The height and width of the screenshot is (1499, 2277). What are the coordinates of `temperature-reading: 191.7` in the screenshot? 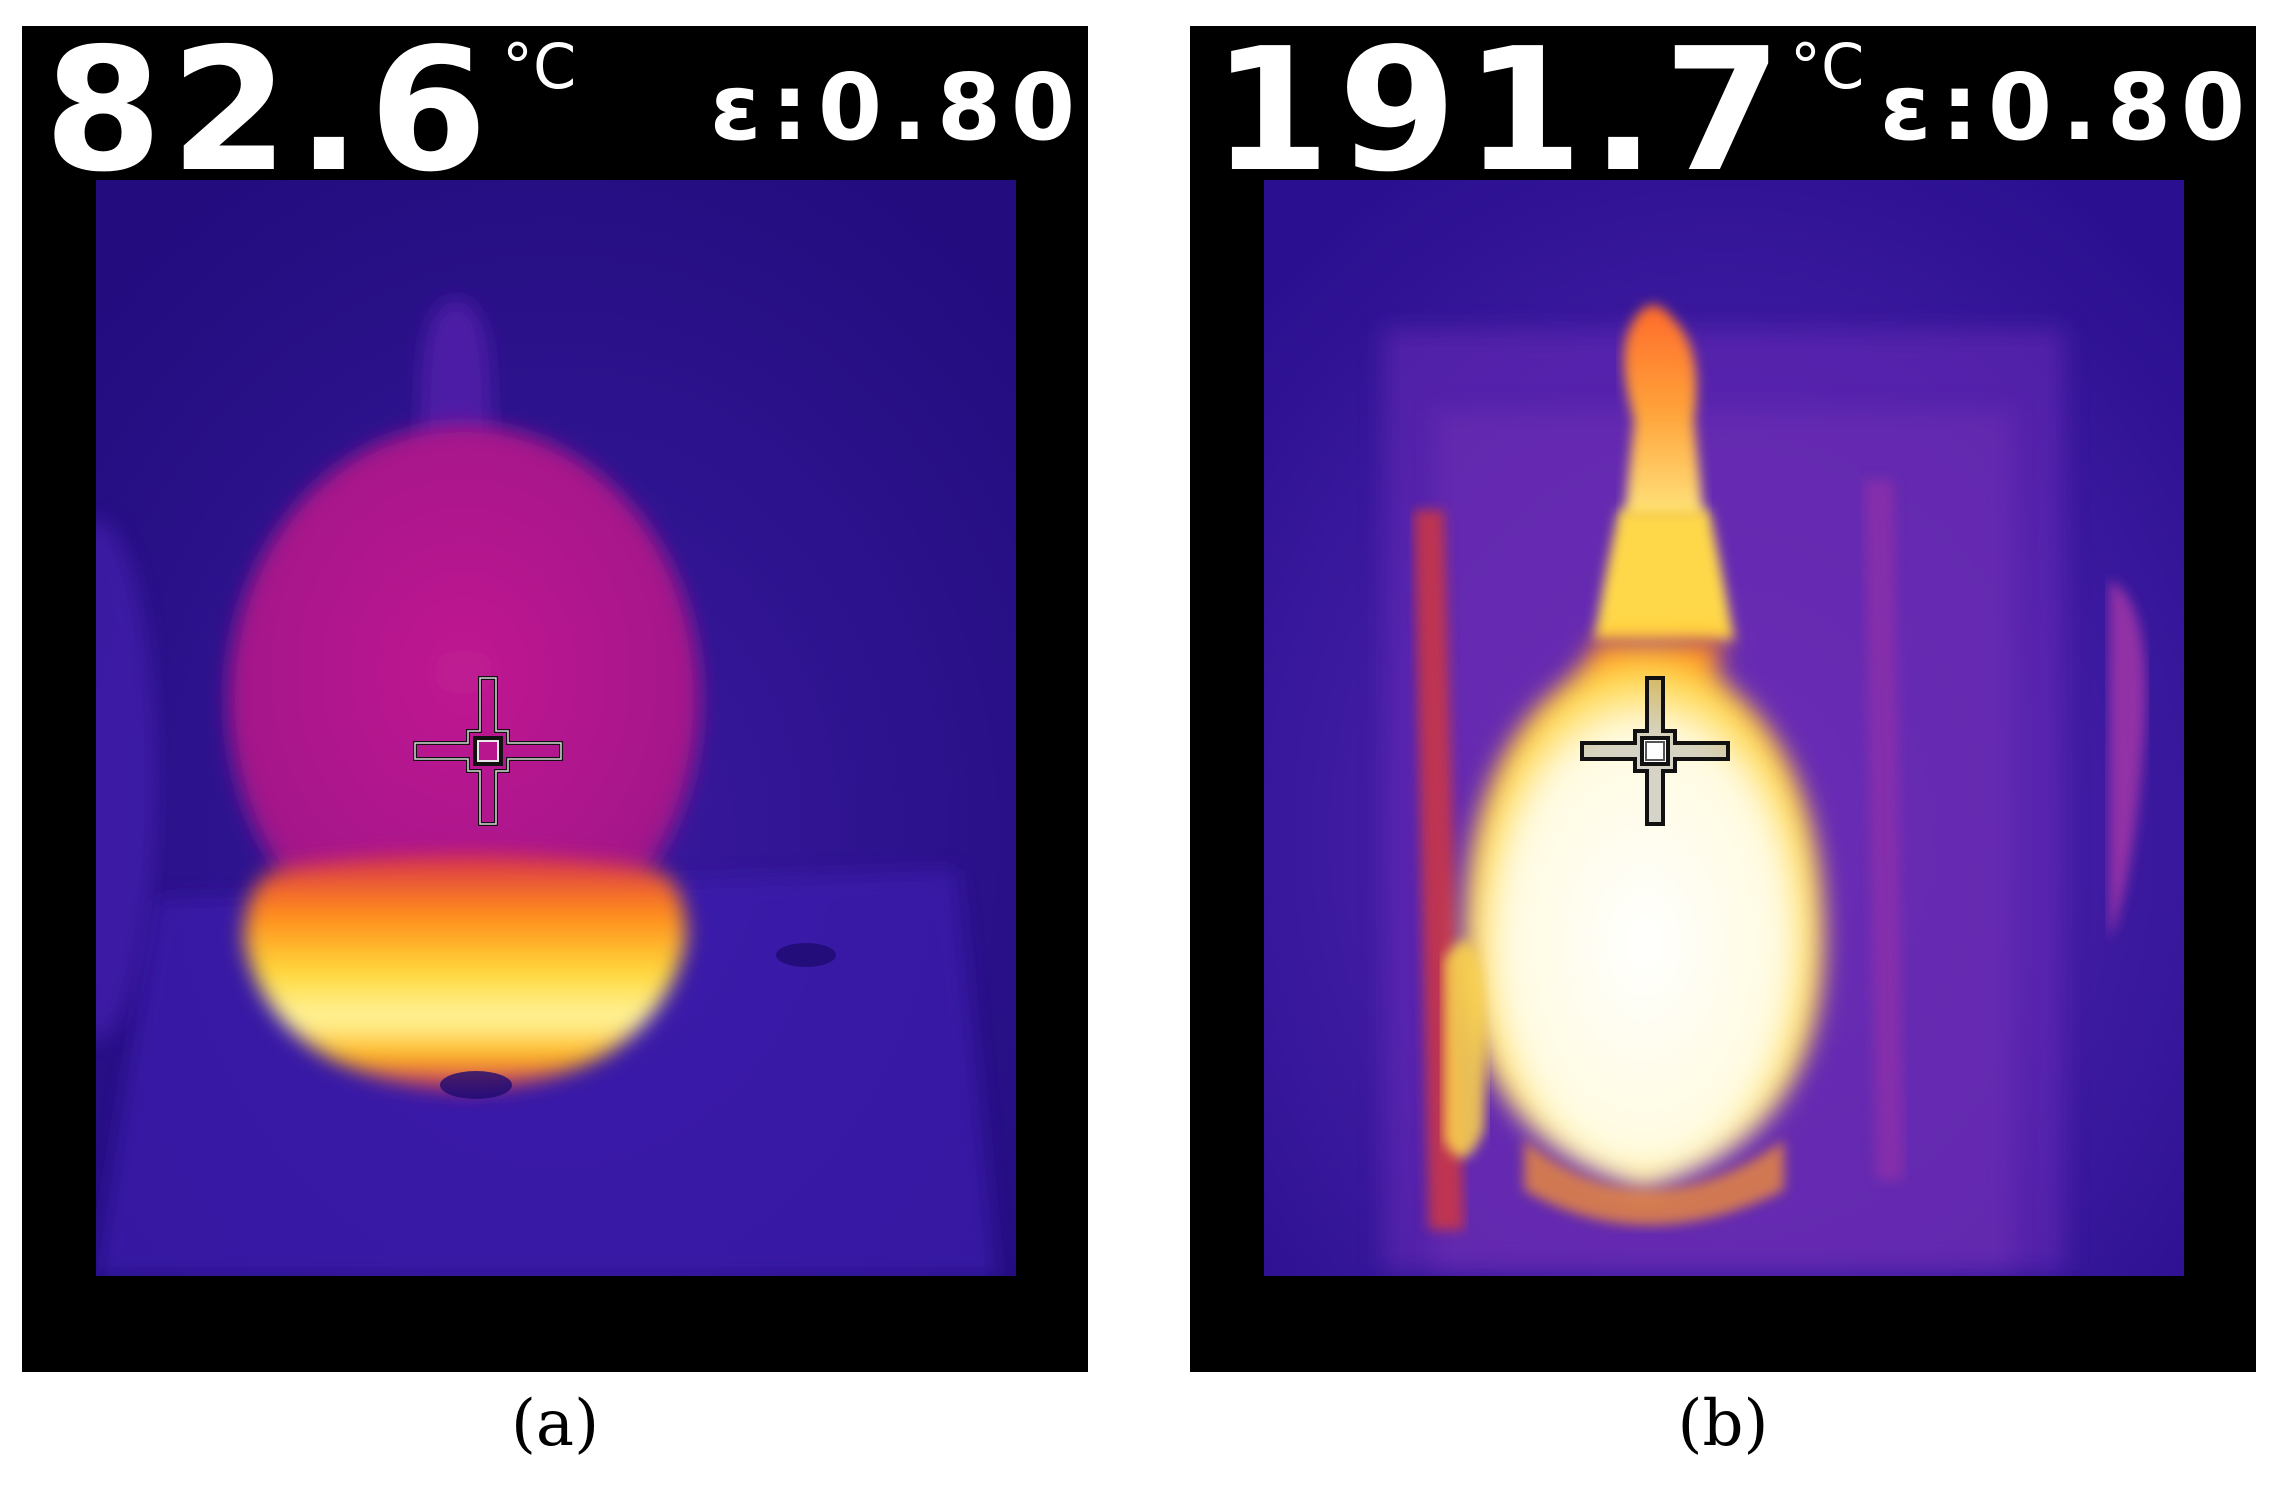 It's located at (1501, 118).